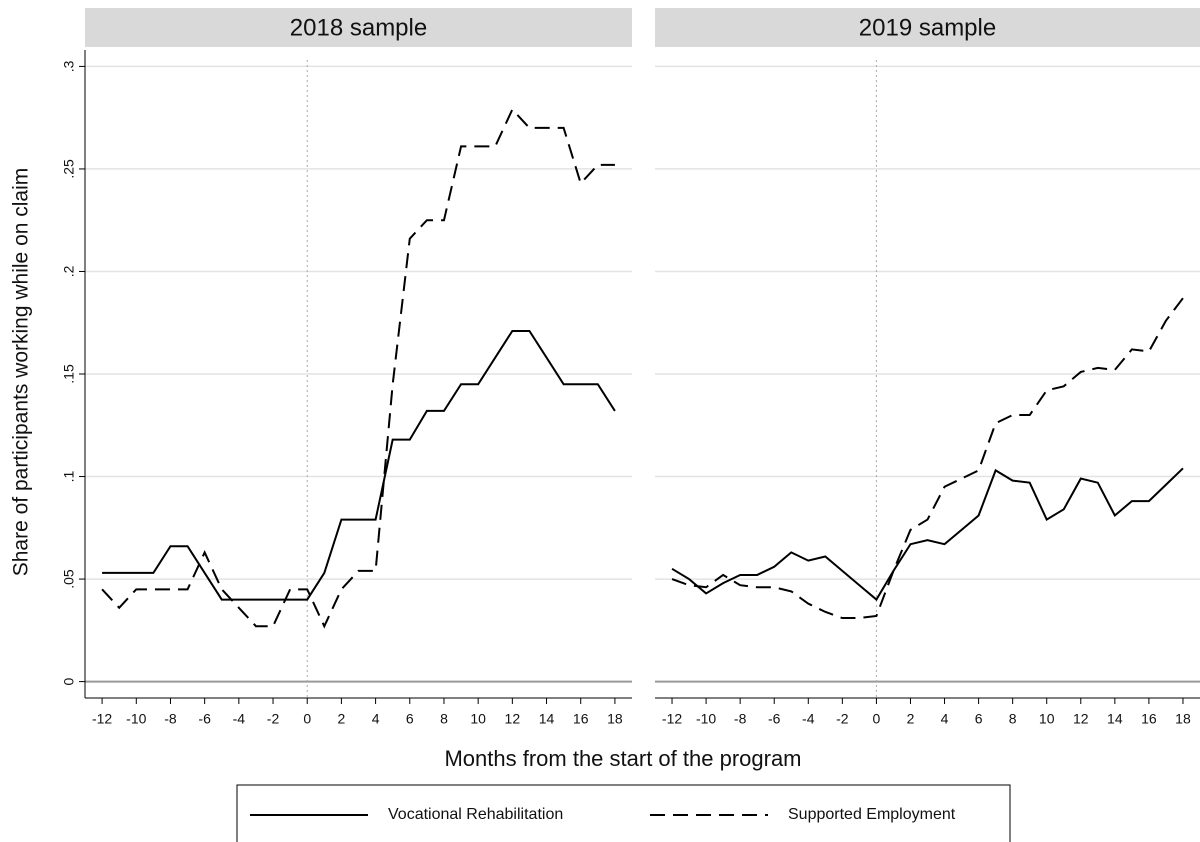 The image size is (1200, 842). Describe the element at coordinates (872, 814) in the screenshot. I see `legend-label: Supported Employment` at that location.